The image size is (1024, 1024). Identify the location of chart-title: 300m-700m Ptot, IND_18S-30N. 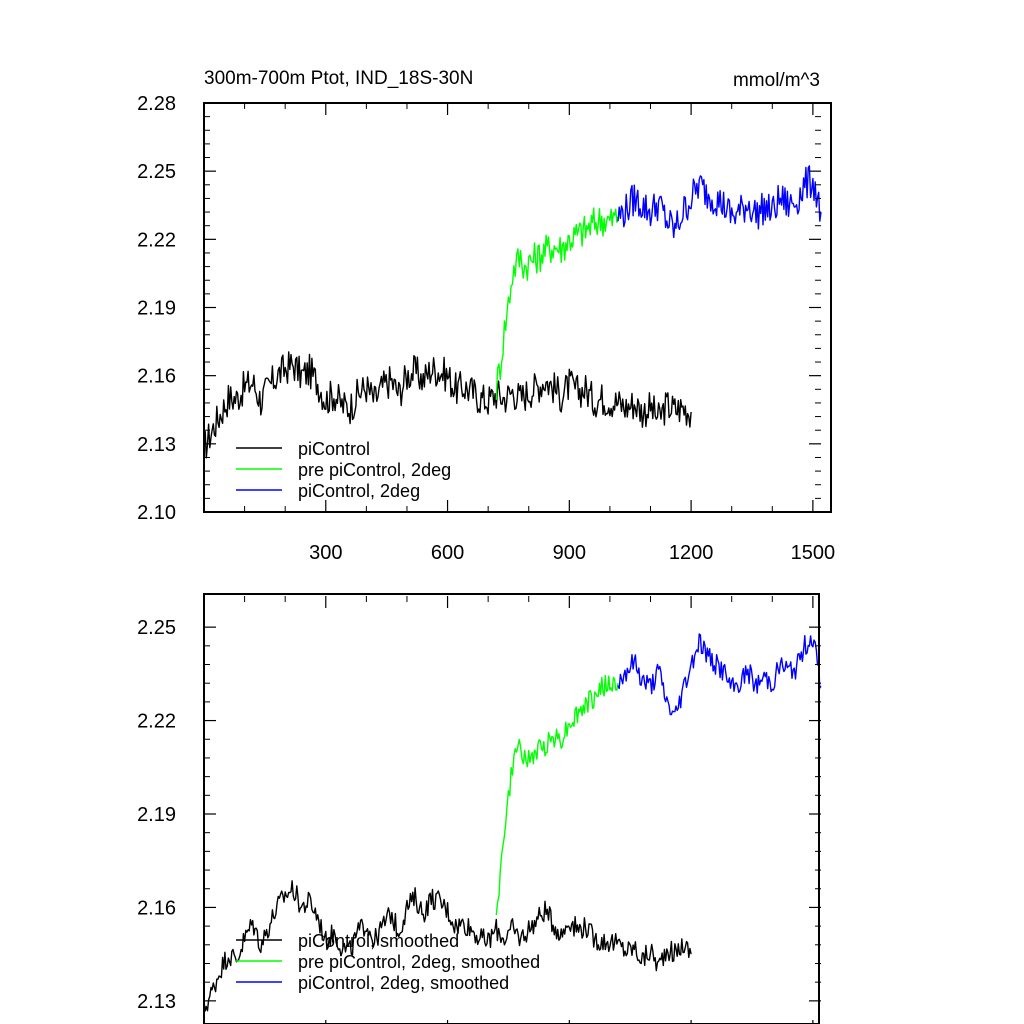
(338, 78).